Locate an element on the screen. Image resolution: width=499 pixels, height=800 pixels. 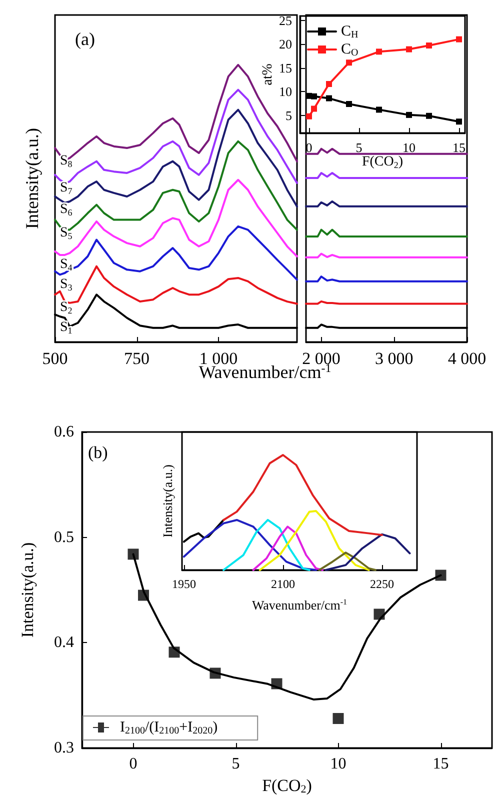
y-tick-label: 0.5 is located at coordinates (64, 537).